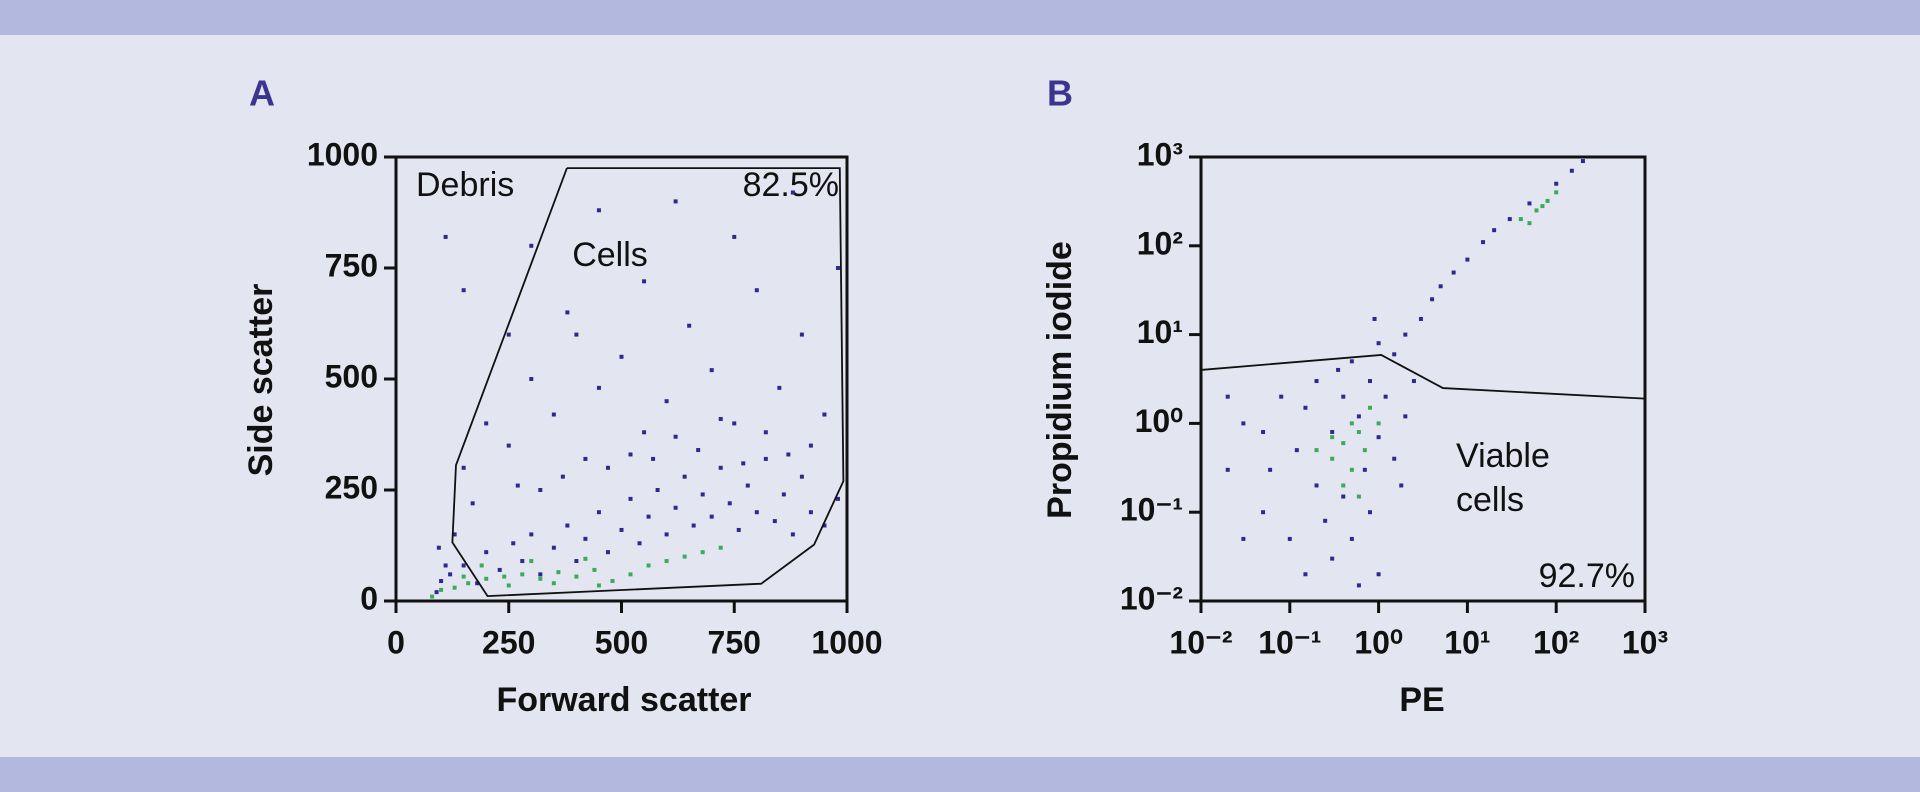 Image resolution: width=1920 pixels, height=792 pixels. Describe the element at coordinates (610, 255) in the screenshot. I see `annotation: Cells` at that location.